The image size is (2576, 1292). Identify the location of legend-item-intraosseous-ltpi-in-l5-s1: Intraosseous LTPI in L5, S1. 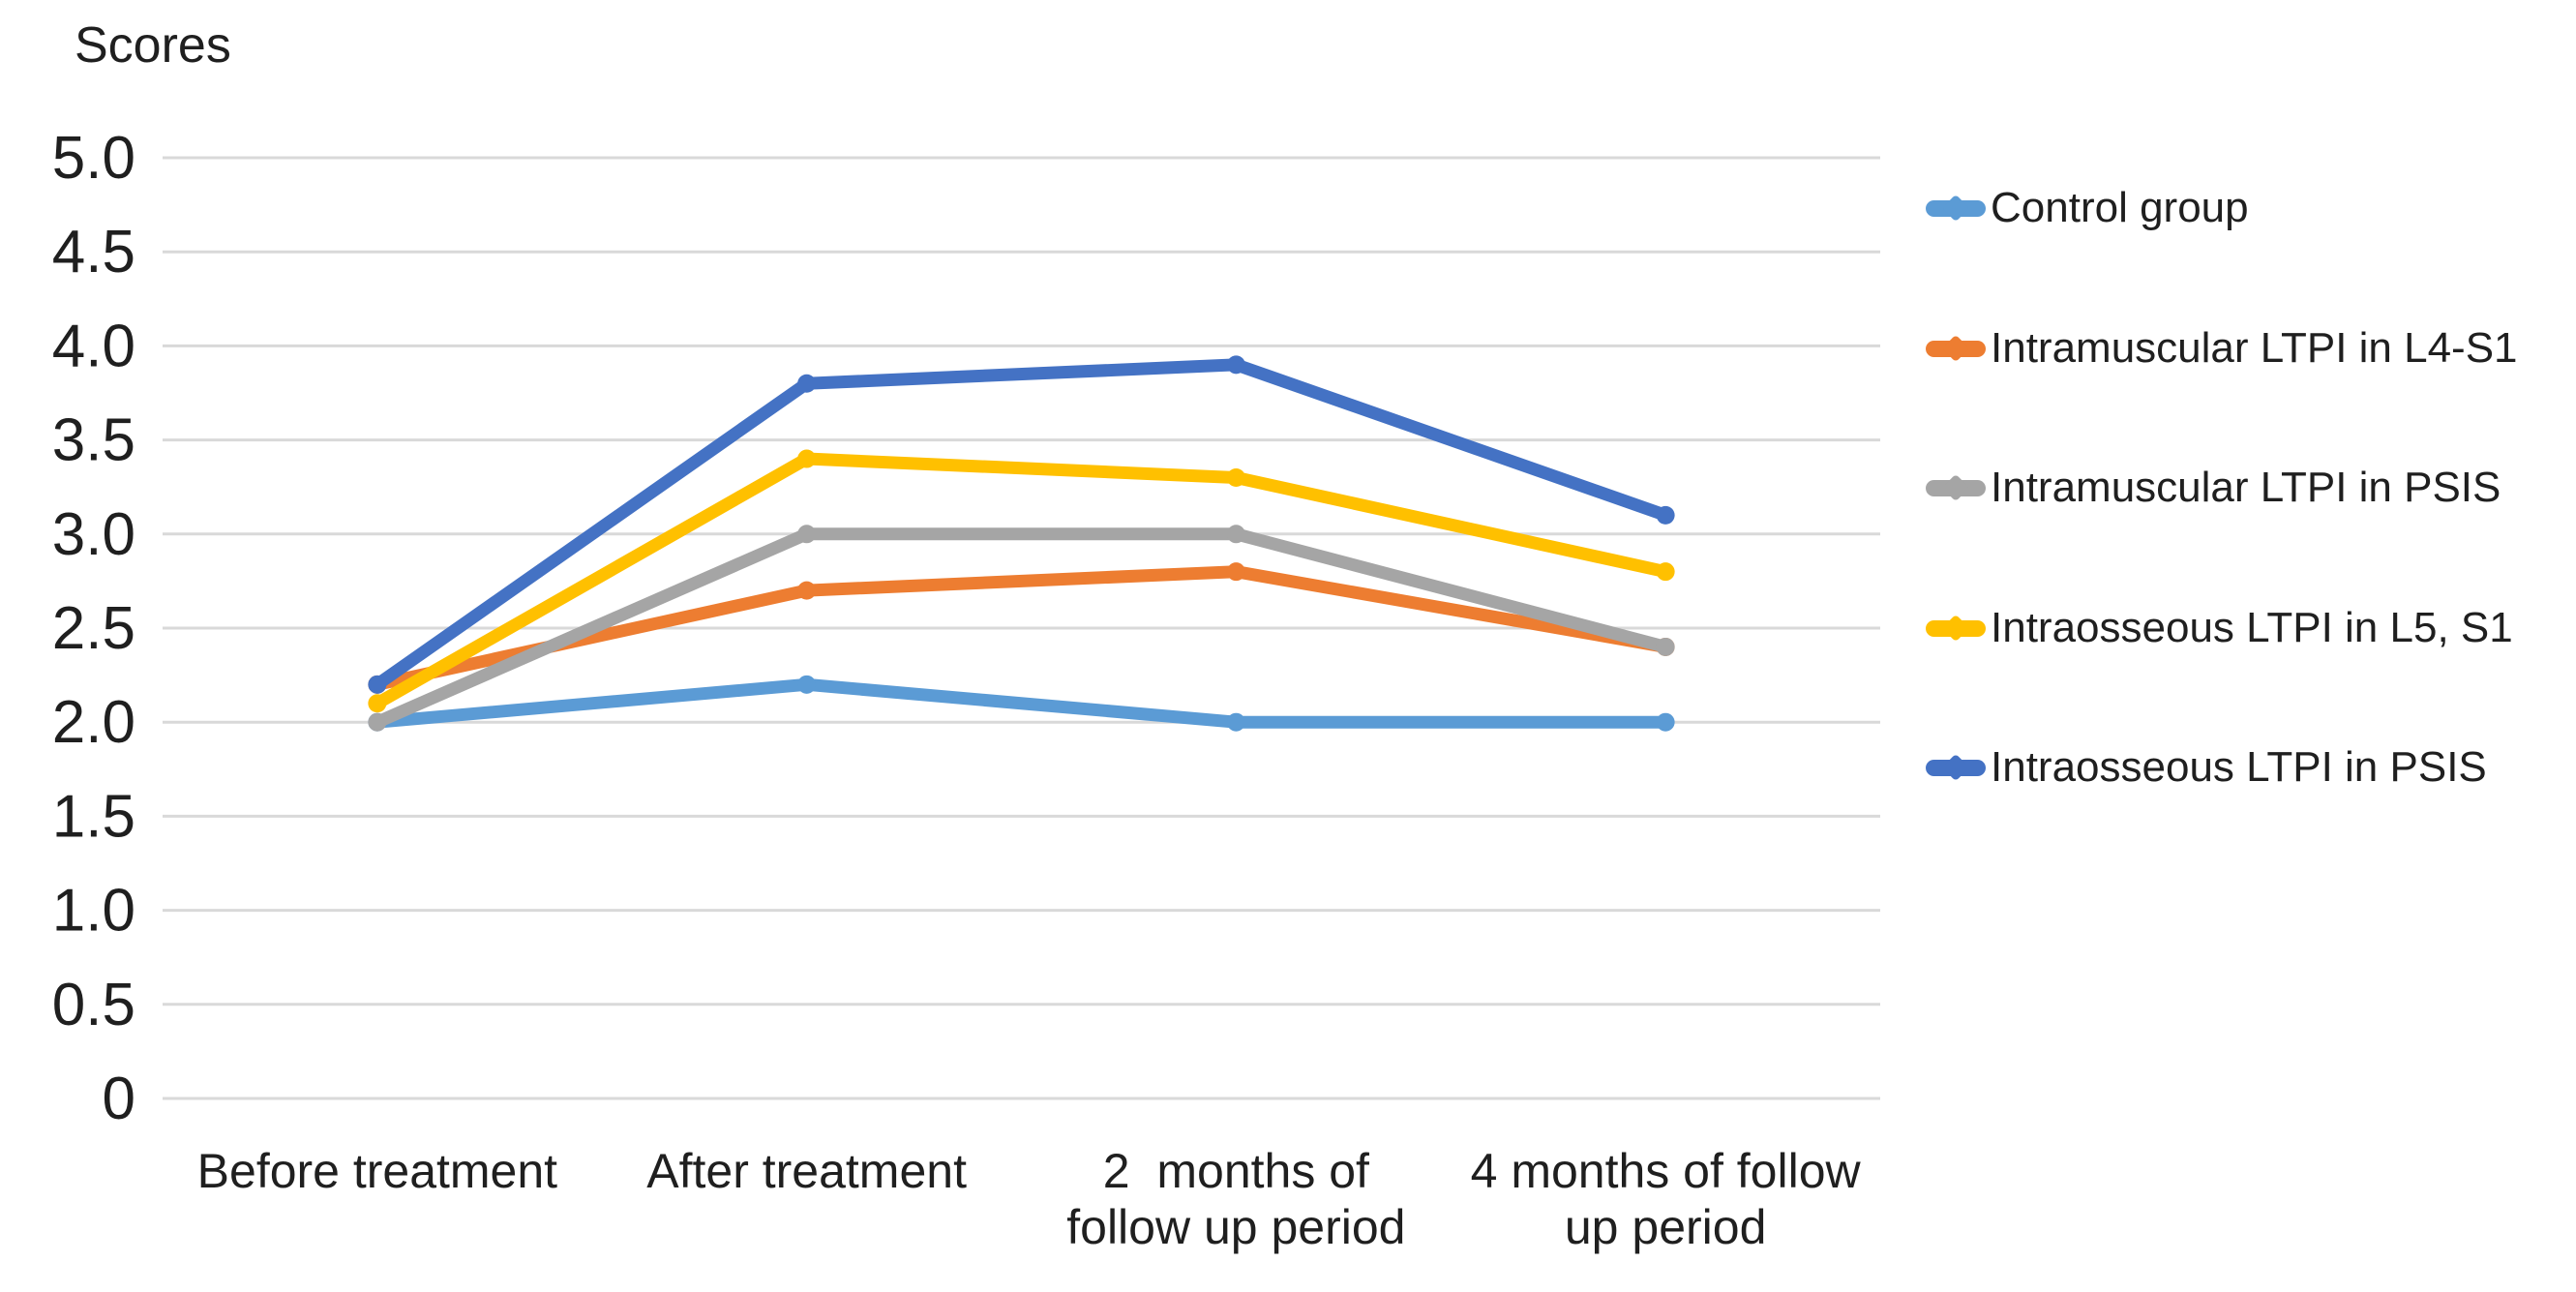
(2219, 628).